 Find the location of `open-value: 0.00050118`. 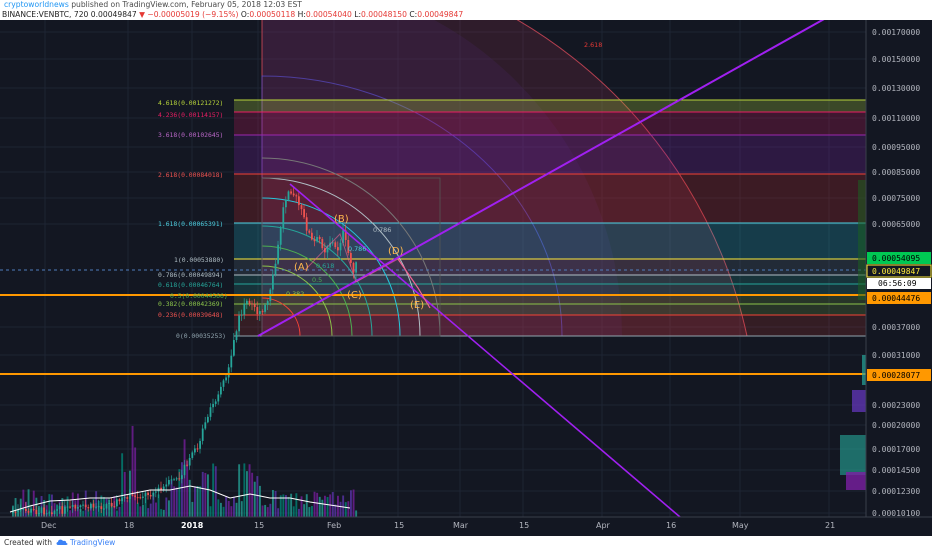

open-value: 0.00050118 is located at coordinates (272, 14).